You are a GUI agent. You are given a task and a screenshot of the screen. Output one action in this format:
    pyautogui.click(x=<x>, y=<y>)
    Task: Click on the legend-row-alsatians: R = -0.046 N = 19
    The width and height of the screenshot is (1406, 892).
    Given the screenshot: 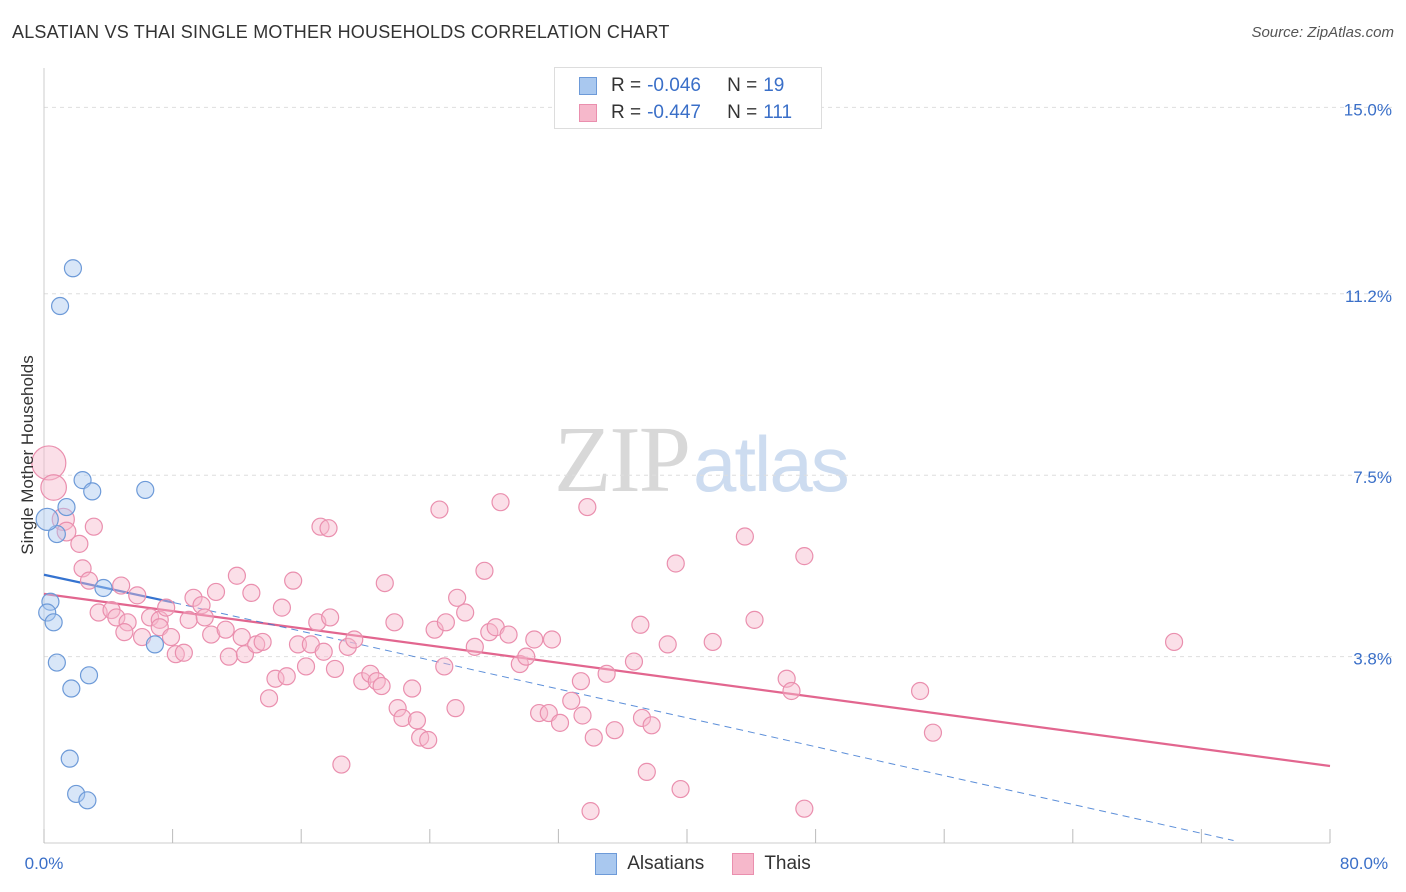 What is the action you would take?
    pyautogui.click(x=681, y=86)
    